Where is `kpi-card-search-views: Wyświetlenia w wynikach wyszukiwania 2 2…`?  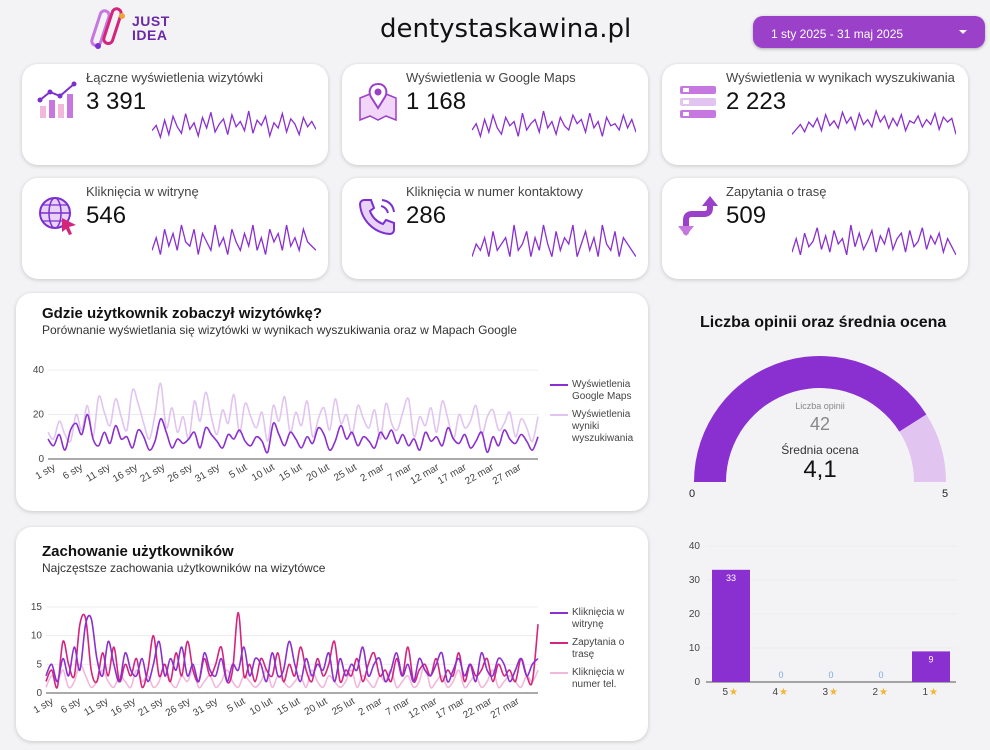
kpi-card-search-views: Wyświetlenia w wynikach wyszukiwania 2 2… is located at coordinates (815, 114).